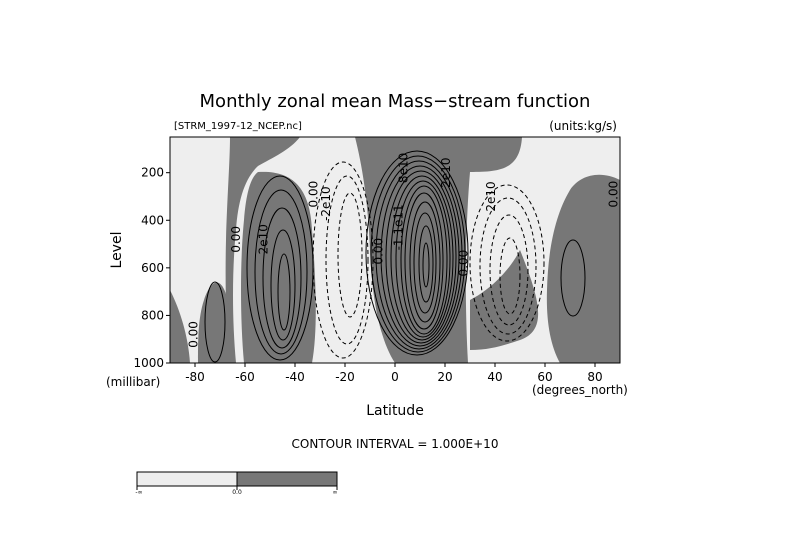 Image resolution: width=789 pixels, height=558 pixels. I want to click on x-tick-label: -40, so click(295, 377).